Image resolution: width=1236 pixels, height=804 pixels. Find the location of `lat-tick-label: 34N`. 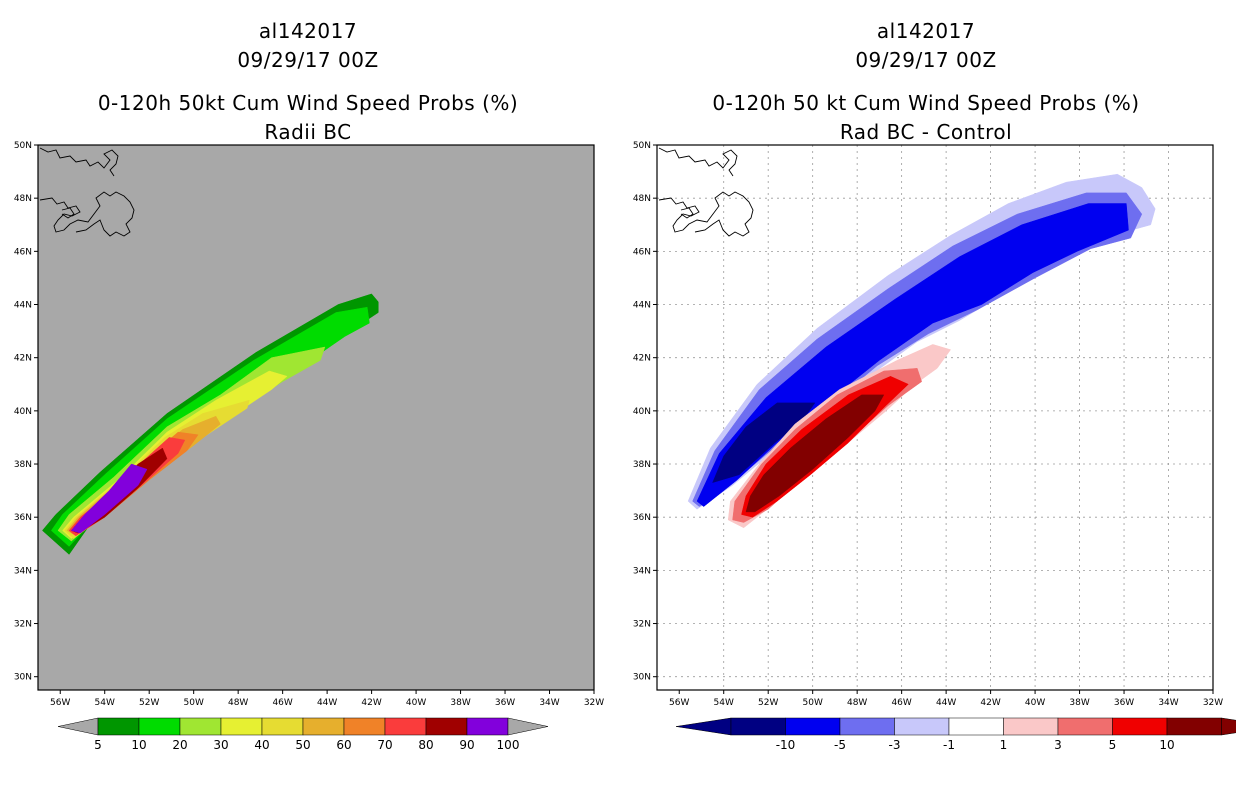

lat-tick-label: 34N is located at coordinates (23, 571).